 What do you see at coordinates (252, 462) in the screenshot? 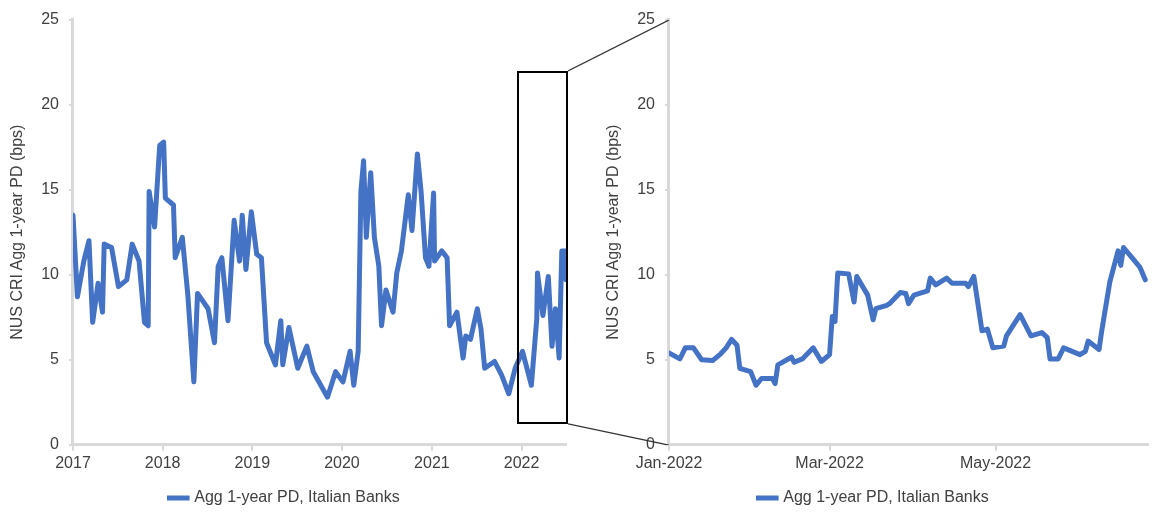
I see `x-tick-label: 2019` at bounding box center [252, 462].